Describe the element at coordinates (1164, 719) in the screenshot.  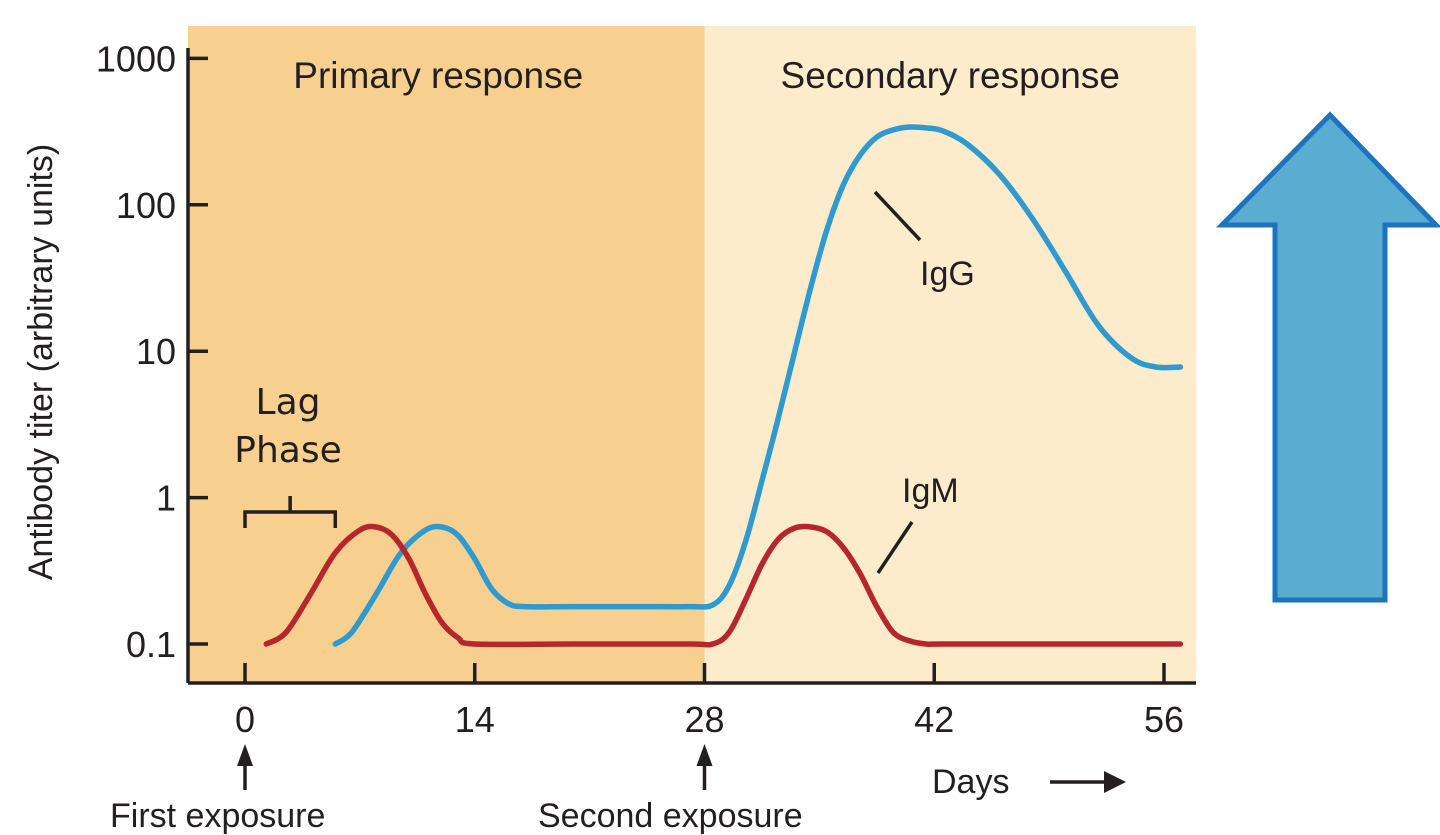
I see `x-tick-label: 56` at that location.